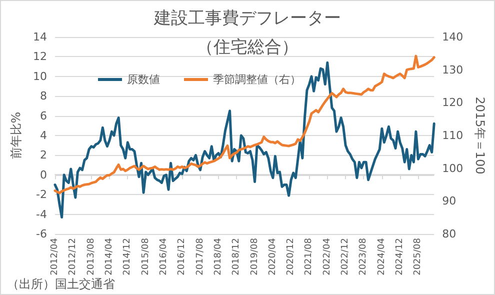 This screenshot has height=295, width=495. I want to click on x-tick-label: 2016/12, so click(182, 257).